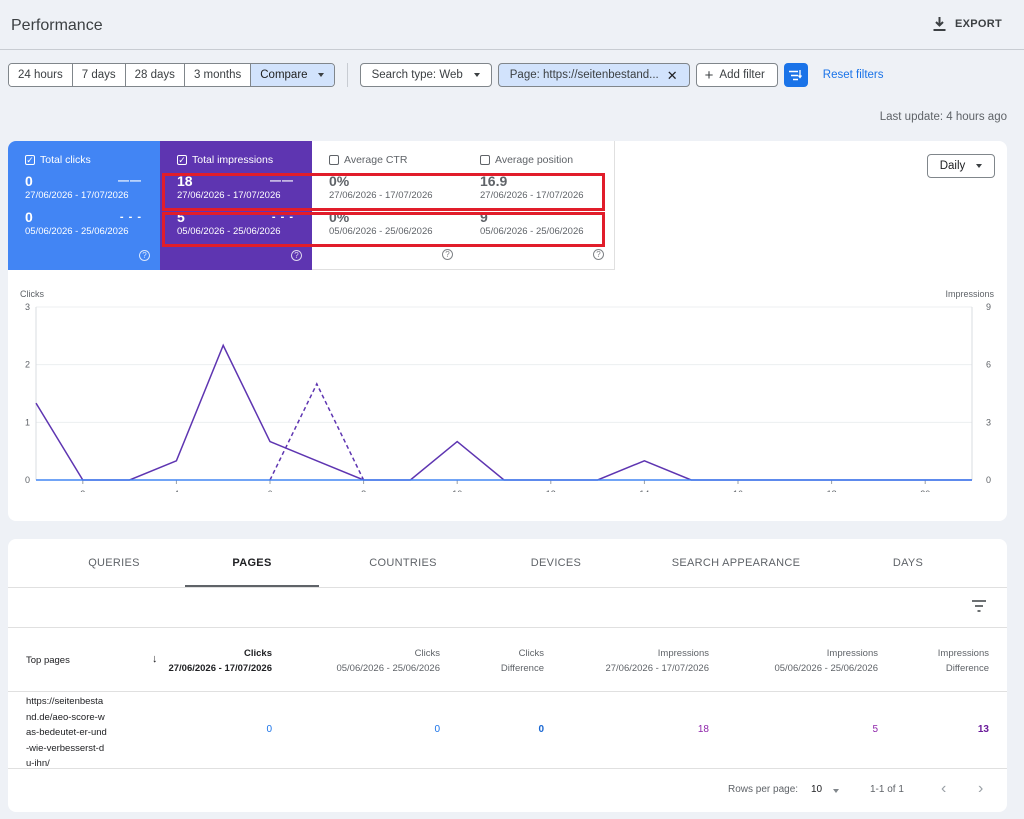 The image size is (1024, 819). I want to click on add-filter-label: Add filter, so click(742, 75).